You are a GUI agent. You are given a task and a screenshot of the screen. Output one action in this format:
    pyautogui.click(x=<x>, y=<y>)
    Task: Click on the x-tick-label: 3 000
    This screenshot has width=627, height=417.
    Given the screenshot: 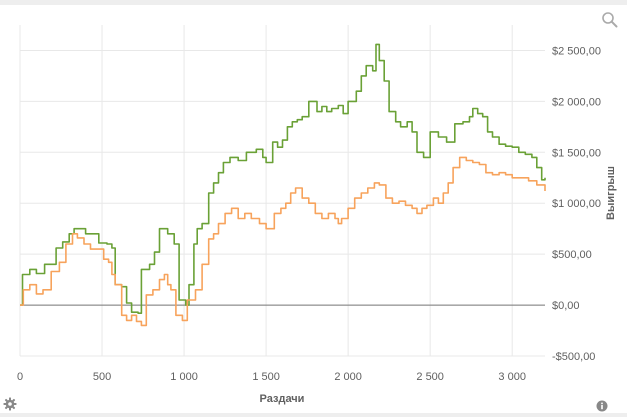 What is the action you would take?
    pyautogui.click(x=512, y=377)
    